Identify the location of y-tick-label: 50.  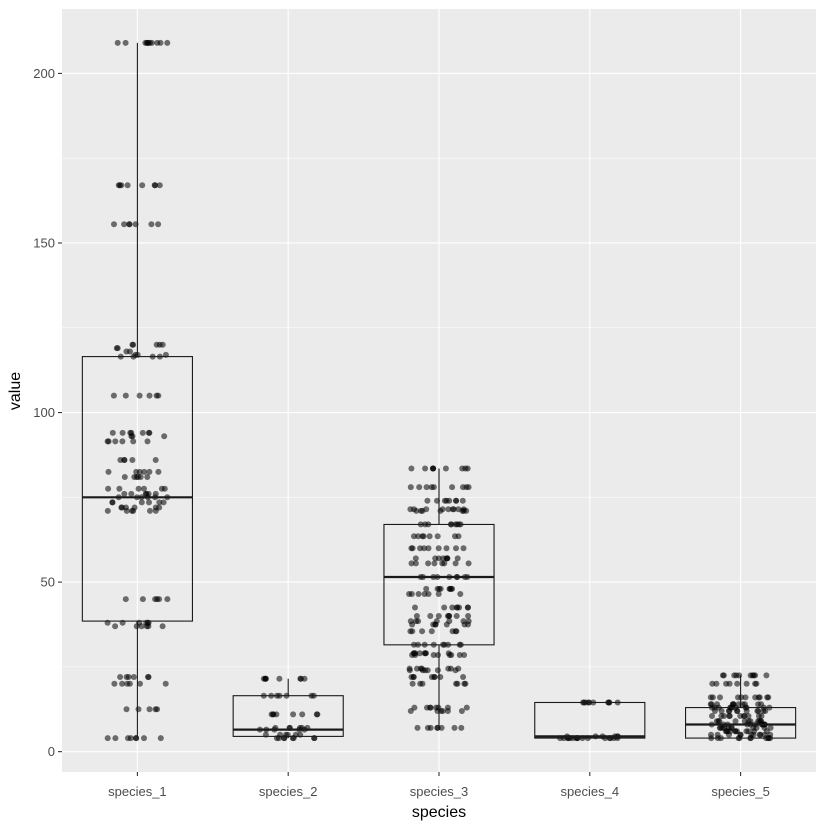
(48, 582).